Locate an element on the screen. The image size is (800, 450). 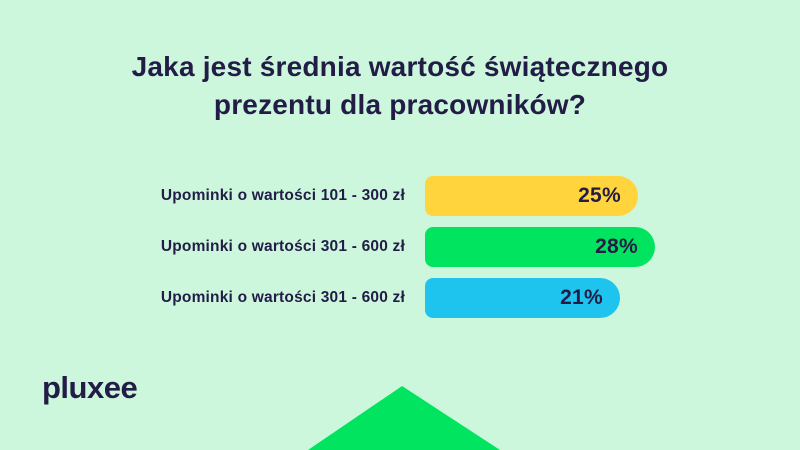
bar-row-2: Upominki o wartości 301 - 600 zł 28% is located at coordinates (400, 247).